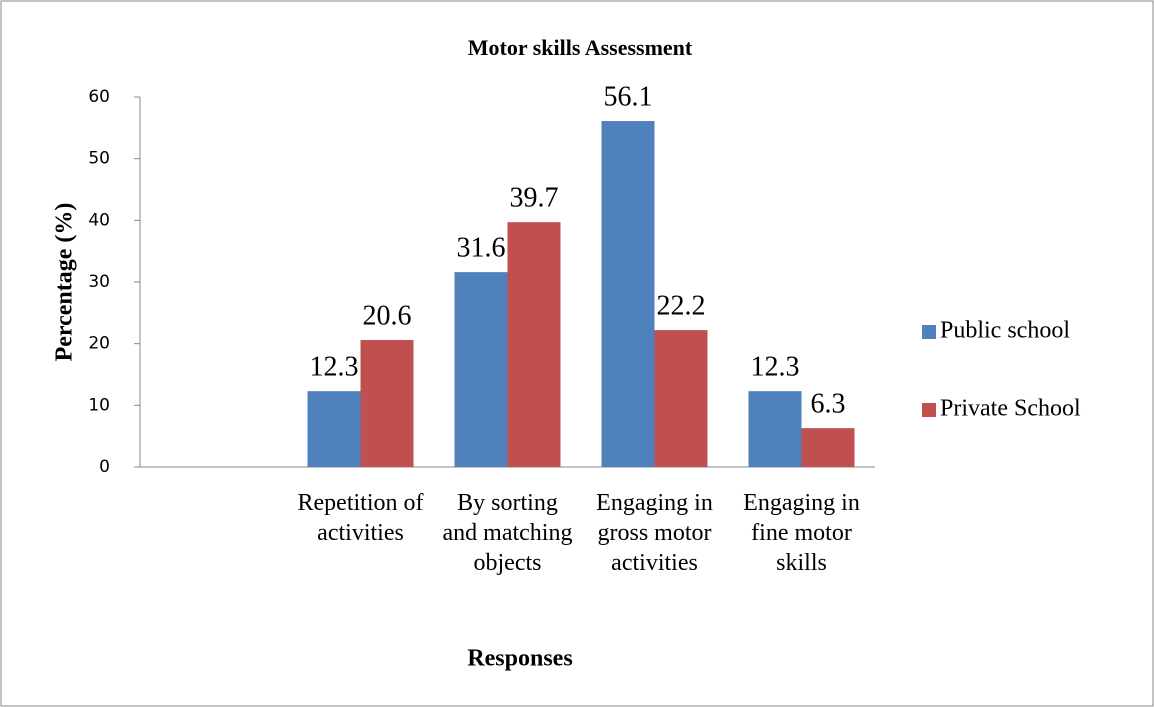  Describe the element at coordinates (580, 47) in the screenshot. I see `chart-title: Motor skills Assessment` at that location.